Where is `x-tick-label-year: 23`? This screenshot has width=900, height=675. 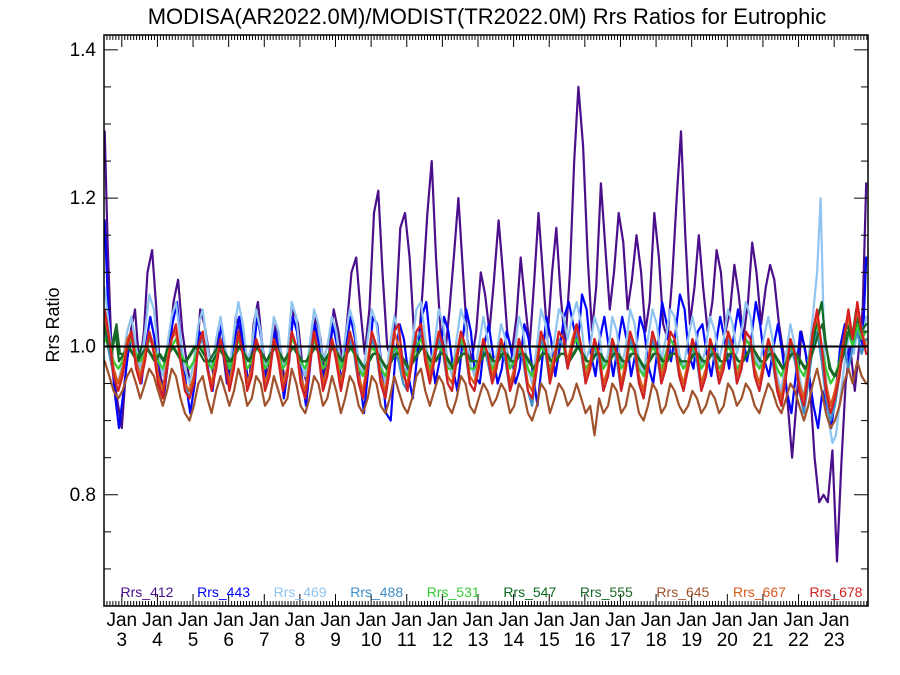
x-tick-label-year: 23 is located at coordinates (834, 640).